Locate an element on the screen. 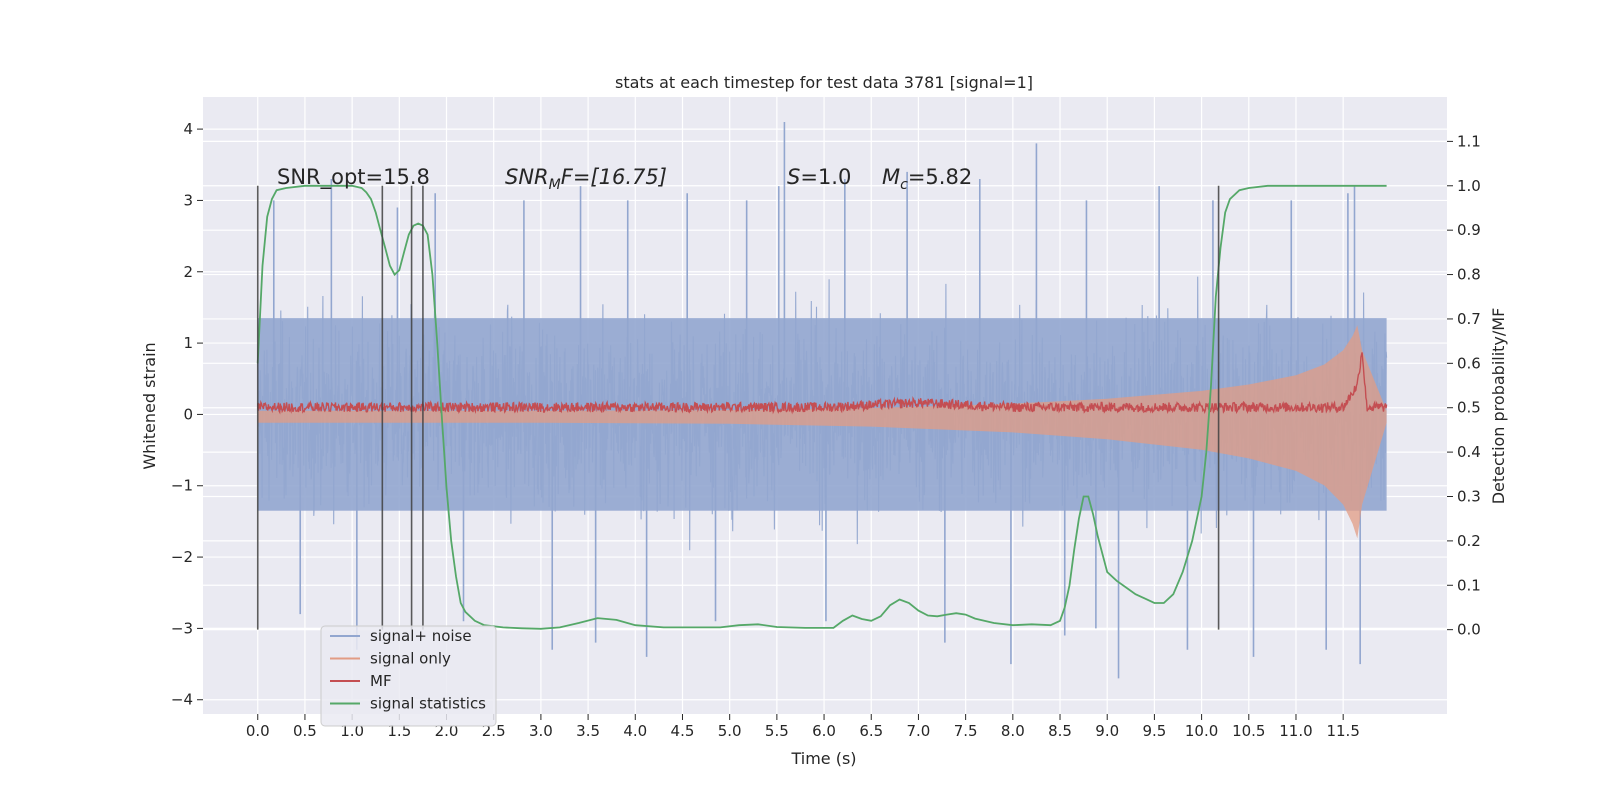  legend-label-1: signal only is located at coordinates (410, 659).